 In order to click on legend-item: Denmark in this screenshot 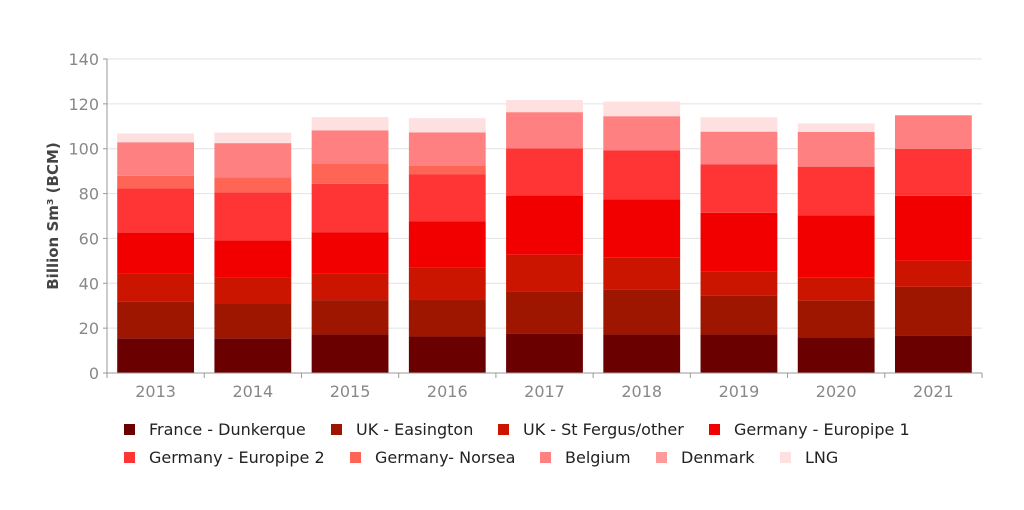, I will do `click(705, 457)`.